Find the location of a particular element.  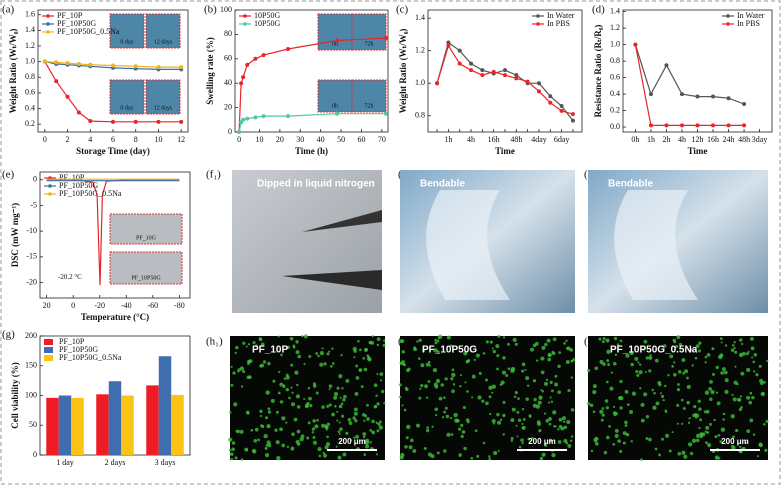

panel-label: (f₁) is located at coordinates (213, 175).